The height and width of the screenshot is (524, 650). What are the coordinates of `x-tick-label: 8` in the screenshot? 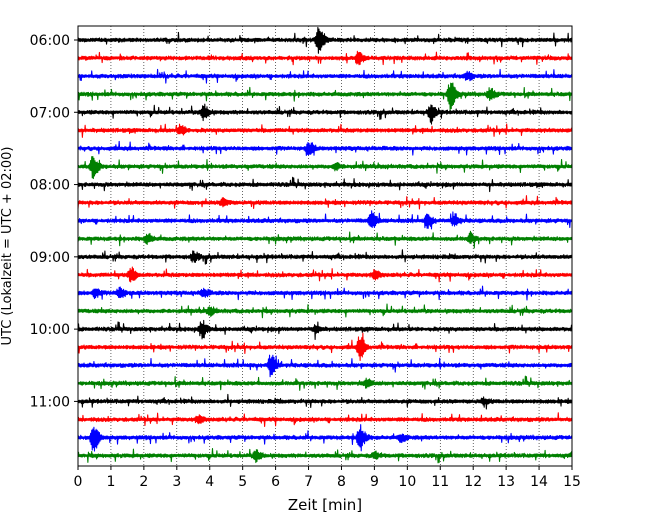 It's located at (341, 482).